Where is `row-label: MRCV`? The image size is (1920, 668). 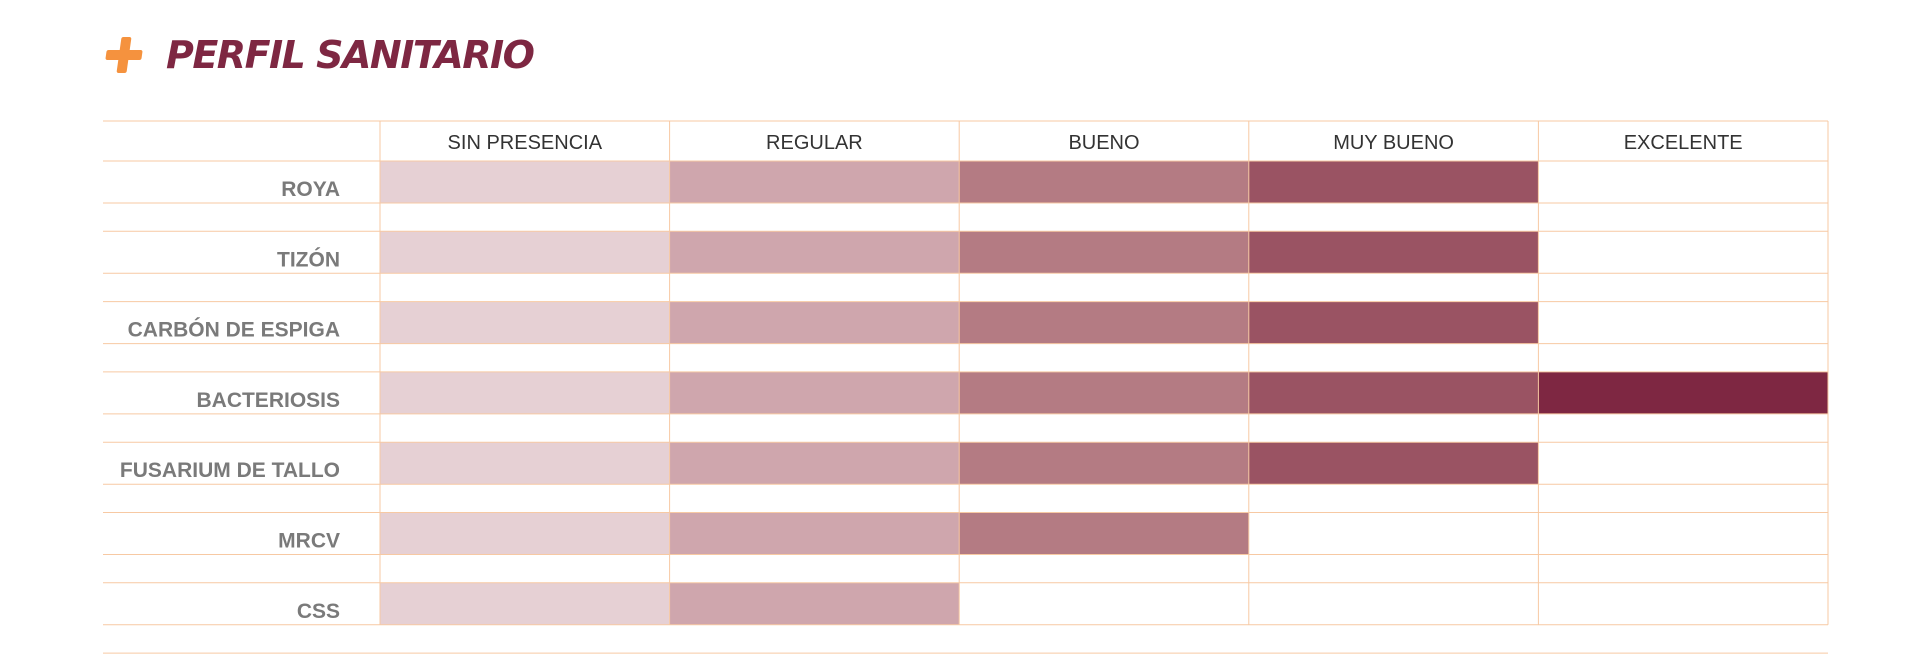 row-label: MRCV is located at coordinates (309, 541).